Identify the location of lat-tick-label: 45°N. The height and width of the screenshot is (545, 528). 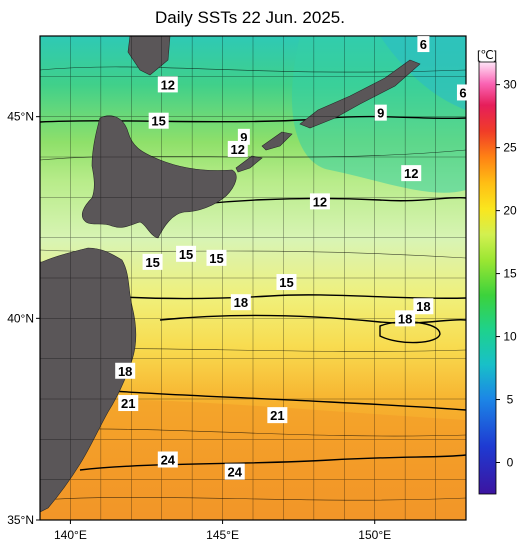
(20, 117).